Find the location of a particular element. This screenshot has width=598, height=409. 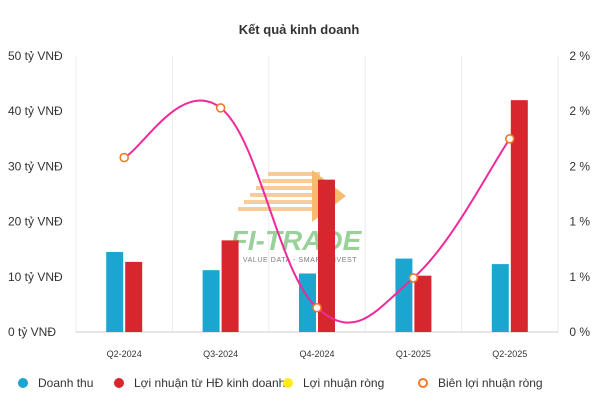

legend-label: Lợi nhuận ròng is located at coordinates (344, 383).